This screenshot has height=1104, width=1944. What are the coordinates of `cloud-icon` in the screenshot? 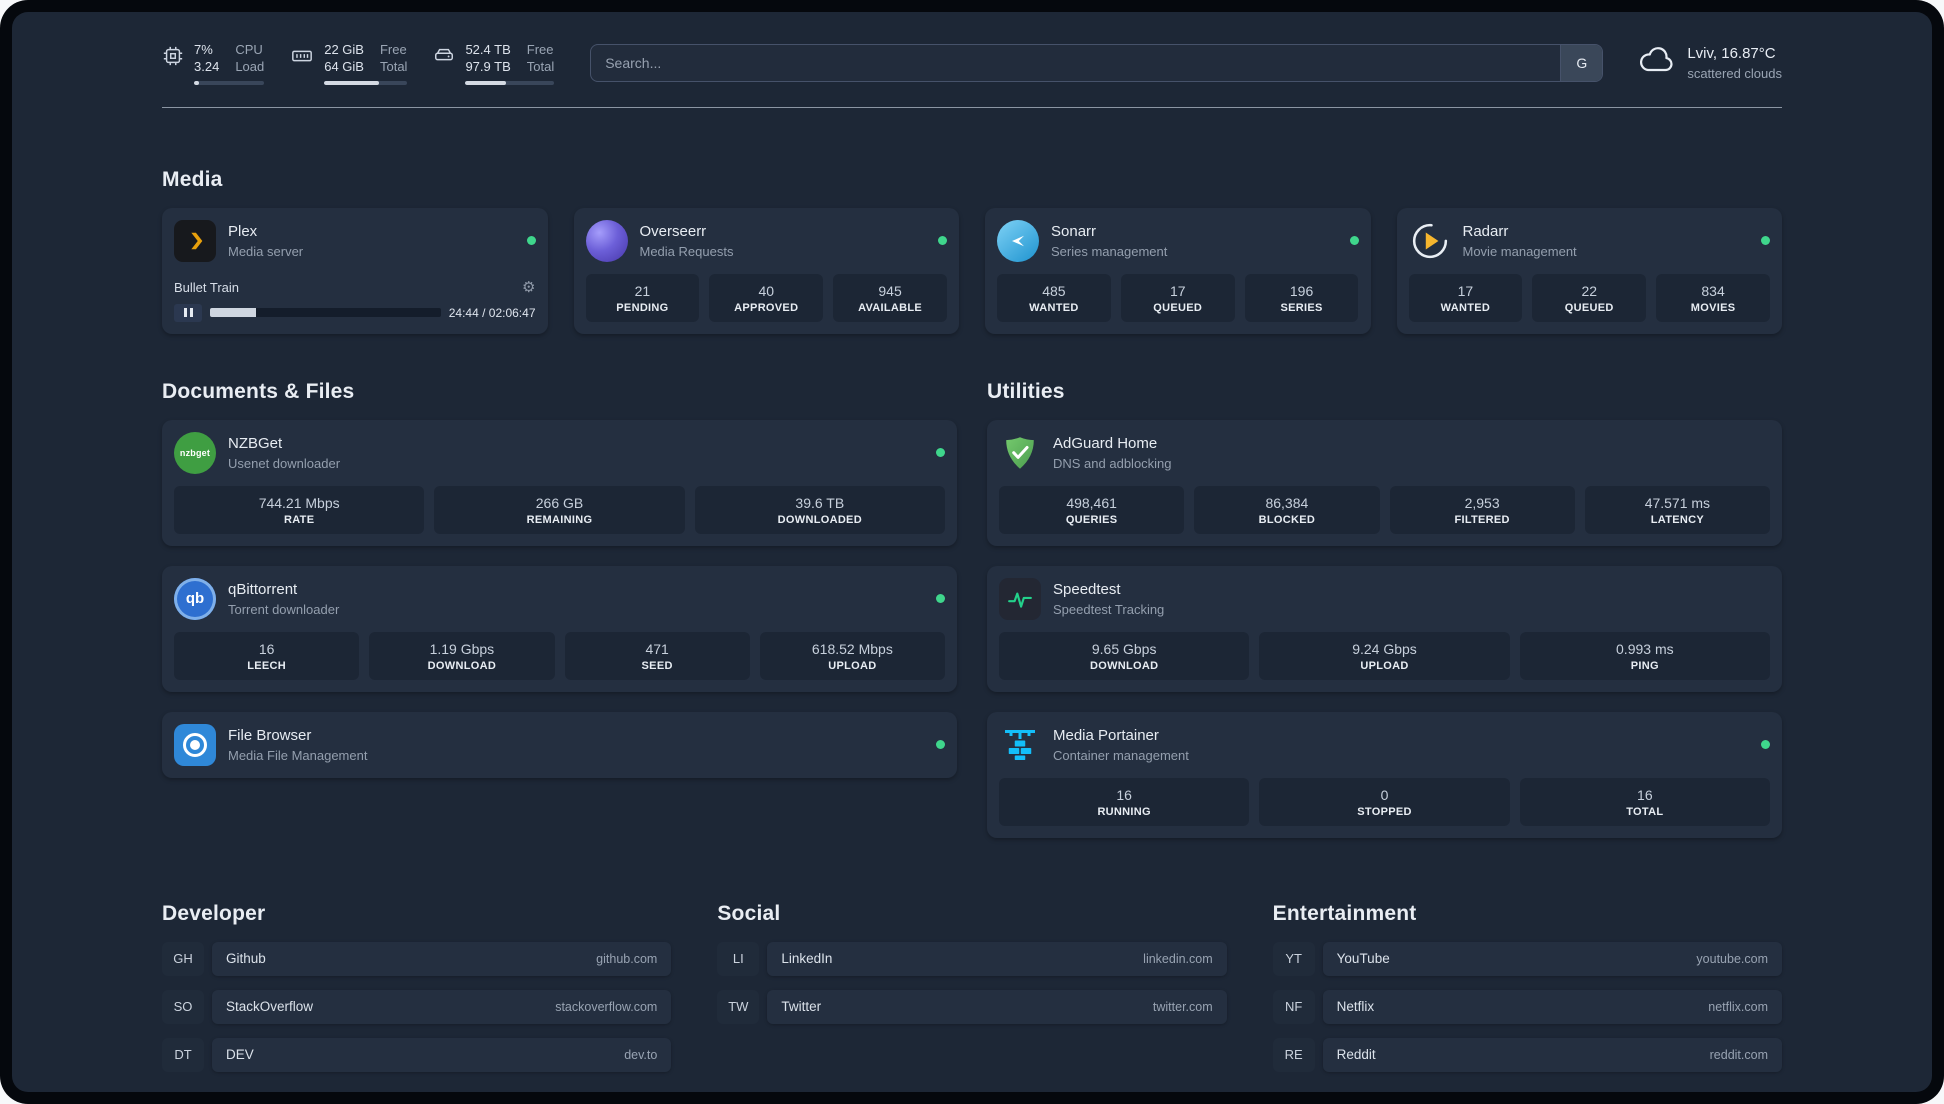 It's located at (1657, 63).